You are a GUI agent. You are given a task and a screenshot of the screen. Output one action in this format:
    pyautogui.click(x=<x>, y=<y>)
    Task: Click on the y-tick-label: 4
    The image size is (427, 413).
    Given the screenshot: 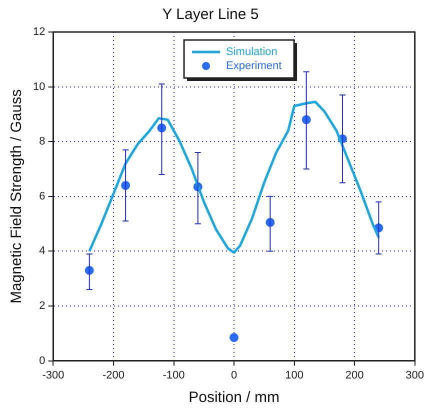 What is the action you would take?
    pyautogui.click(x=42, y=251)
    